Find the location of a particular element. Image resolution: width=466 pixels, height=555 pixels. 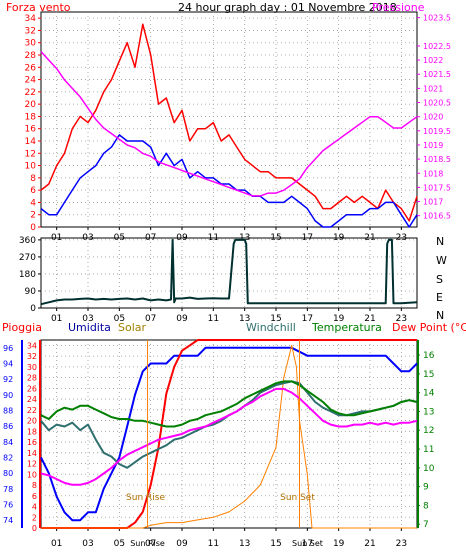

rain-y-tick-label: 8 is located at coordinates (34, 485).